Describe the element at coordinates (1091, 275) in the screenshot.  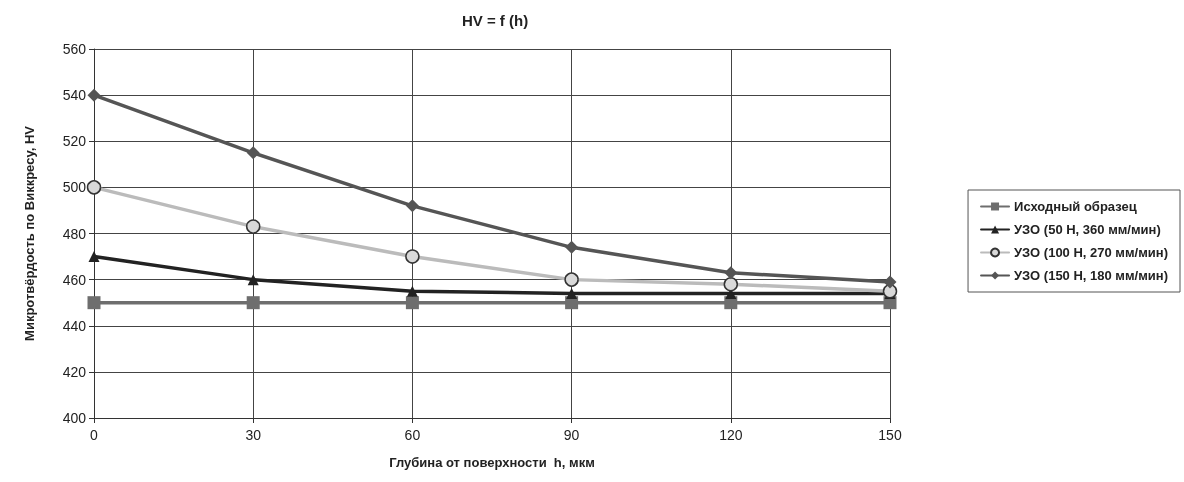
I see `legend-label: УЗО (150 Н, 180 мм/мин)` at that location.